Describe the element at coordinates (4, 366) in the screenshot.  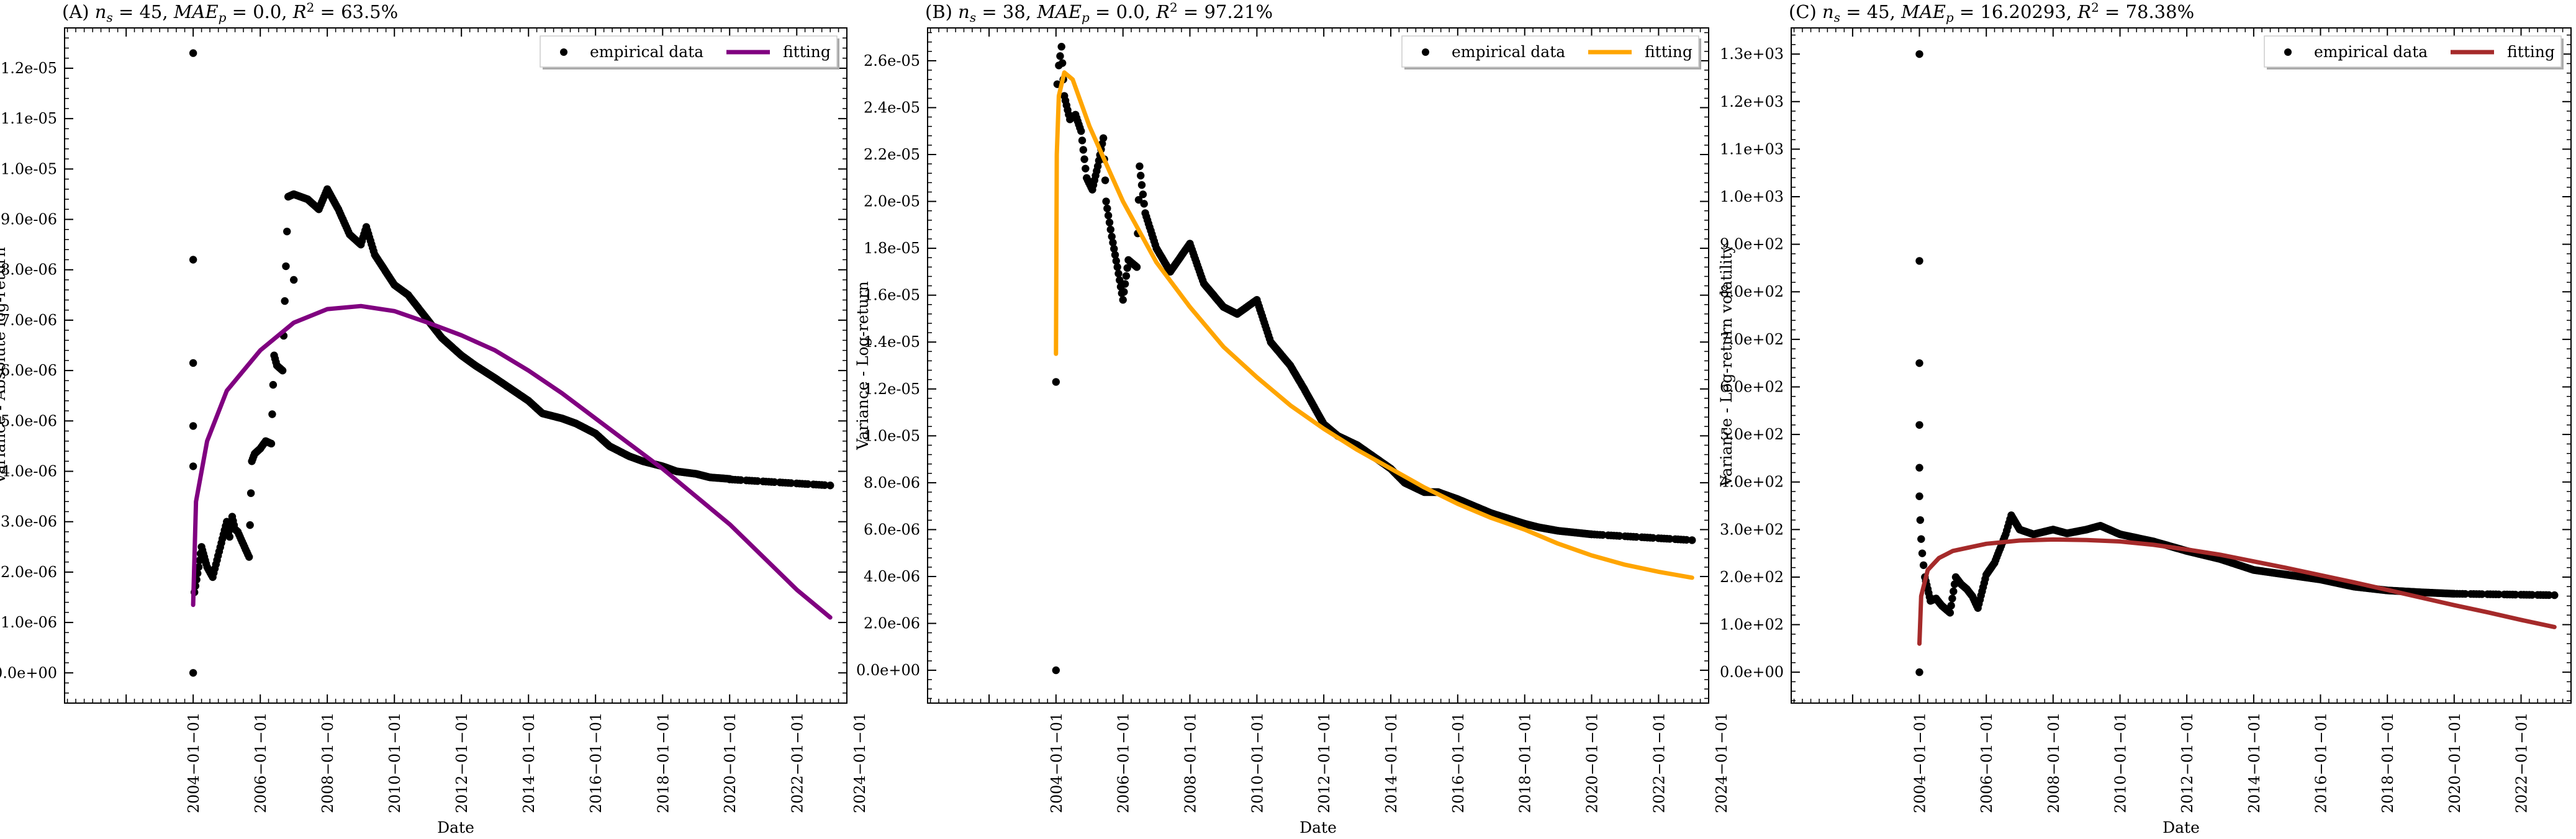
I see `y-axis-label: Variance - Absolute log-return` at that location.